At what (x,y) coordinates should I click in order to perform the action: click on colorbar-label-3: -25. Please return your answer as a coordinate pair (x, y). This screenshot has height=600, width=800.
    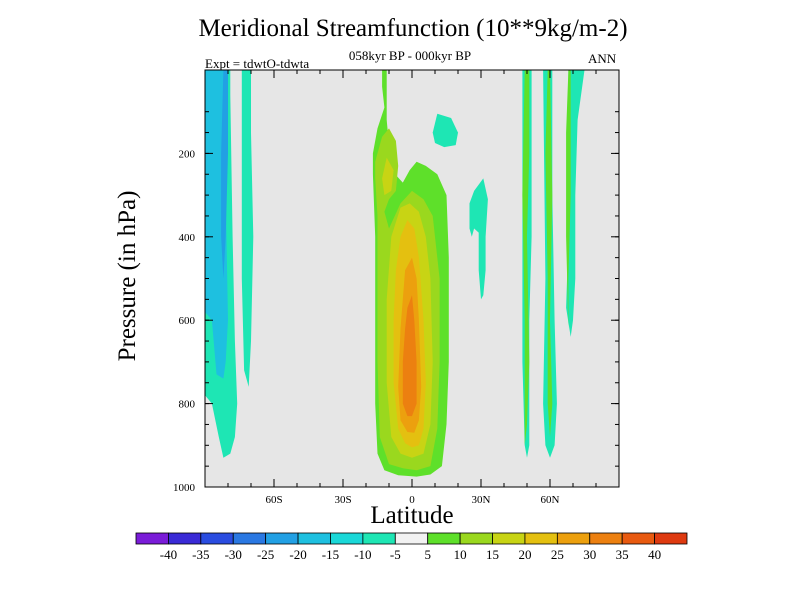
    Looking at the image, I should click on (265, 554).